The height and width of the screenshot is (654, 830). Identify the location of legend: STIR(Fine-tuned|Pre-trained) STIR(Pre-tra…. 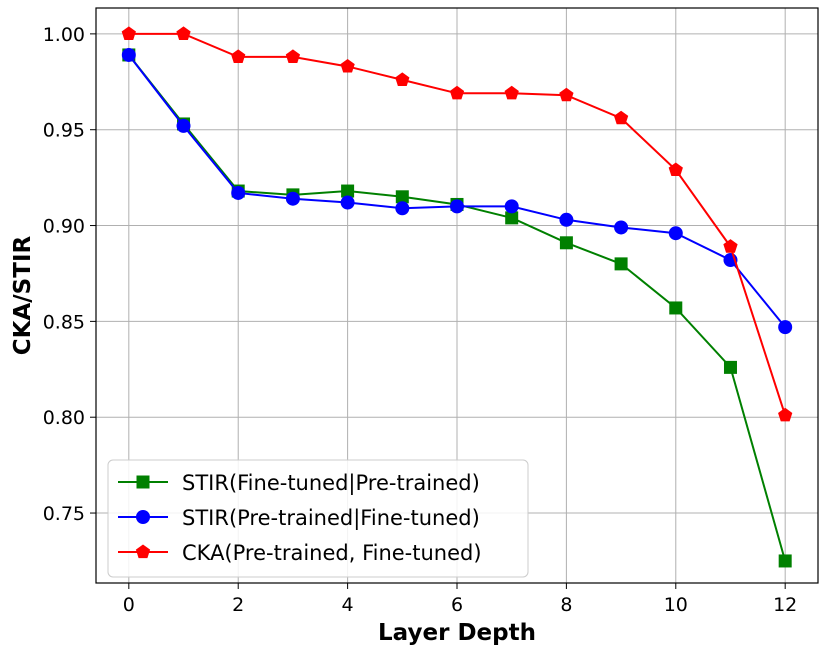
(318, 518).